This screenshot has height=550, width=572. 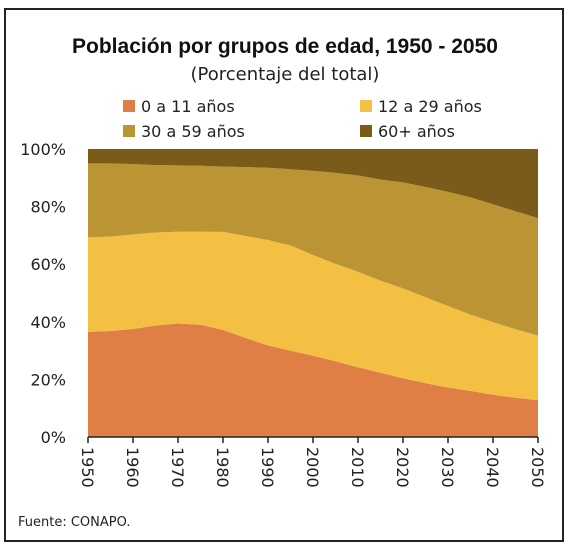 I want to click on x-tick-label: 1990, so click(x=267, y=467).